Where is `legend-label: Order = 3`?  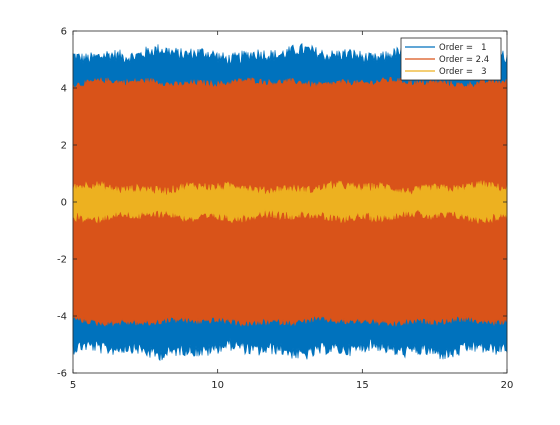 legend-label: Order = 3 is located at coordinates (463, 72).